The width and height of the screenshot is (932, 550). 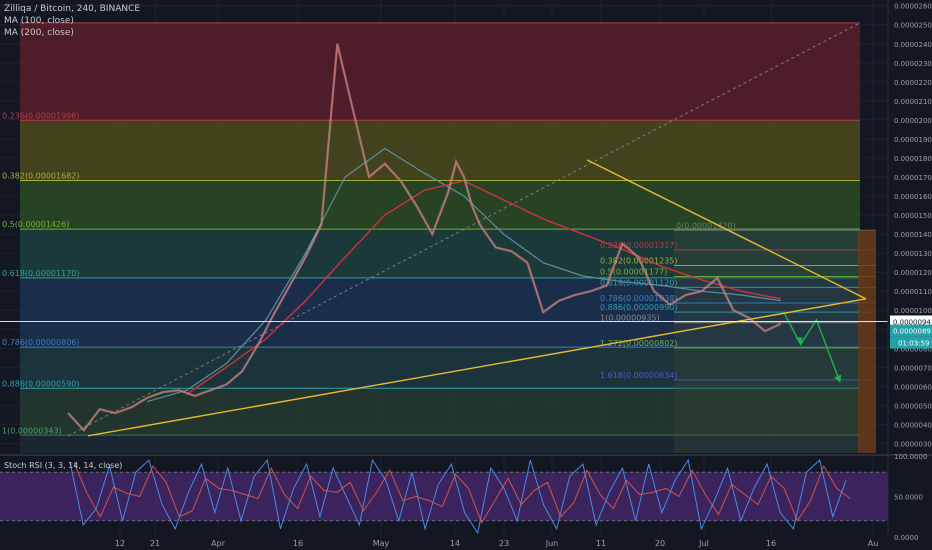 What do you see at coordinates (867, 341) in the screenshot?
I see `fib-zone-edge` at bounding box center [867, 341].